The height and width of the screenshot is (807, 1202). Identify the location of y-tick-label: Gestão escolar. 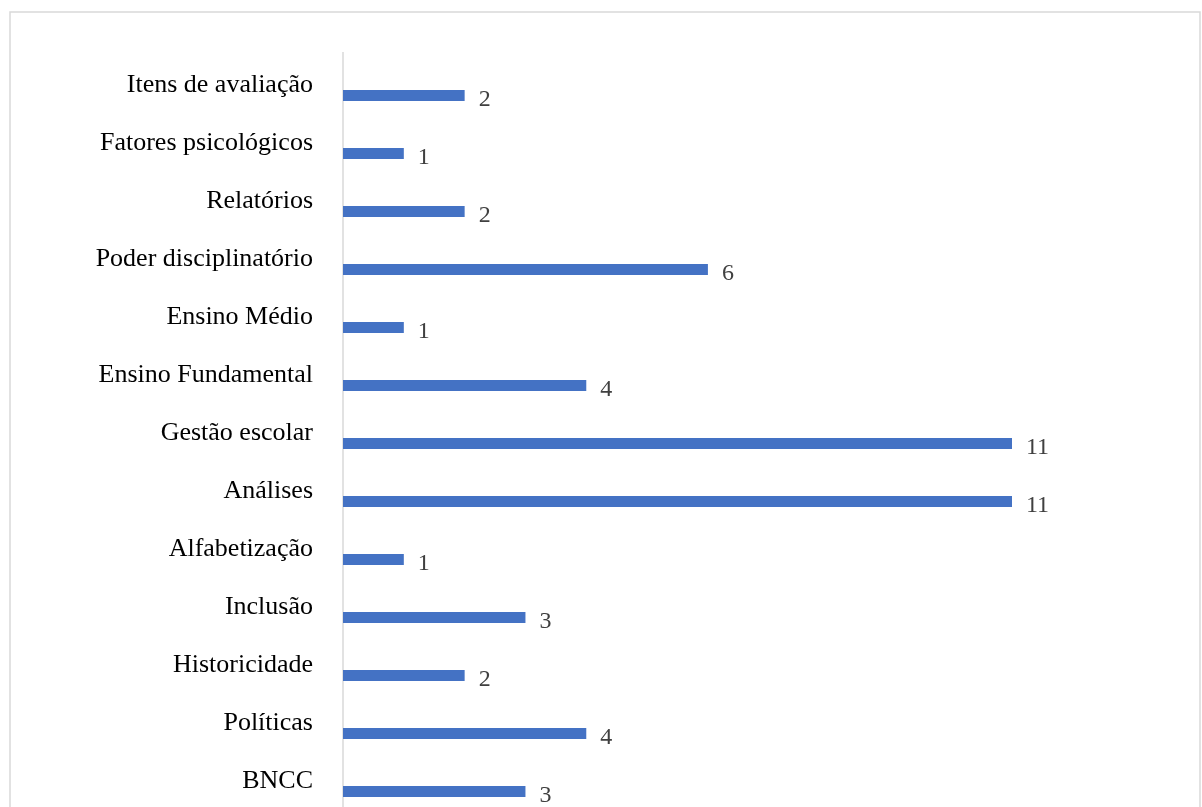
(237, 431).